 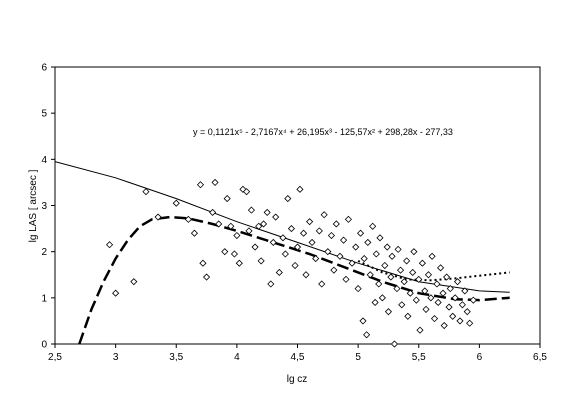 What do you see at coordinates (44, 206) in the screenshot?
I see `y-tick-label: 3` at bounding box center [44, 206].